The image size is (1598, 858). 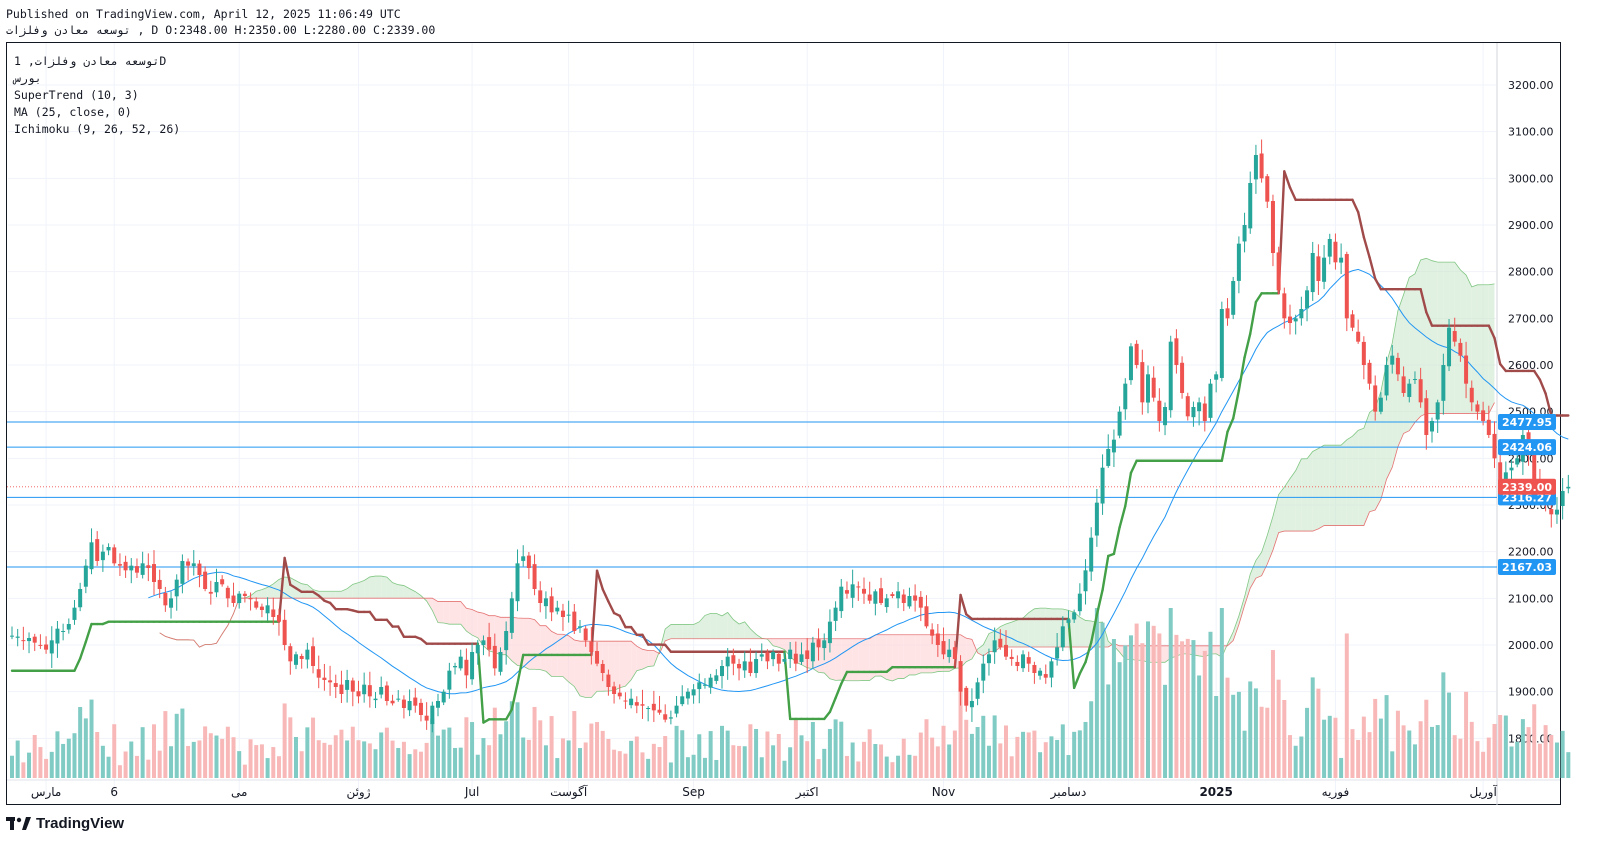 I want to click on y-tick-label: 2000.00, so click(x=1531, y=645).